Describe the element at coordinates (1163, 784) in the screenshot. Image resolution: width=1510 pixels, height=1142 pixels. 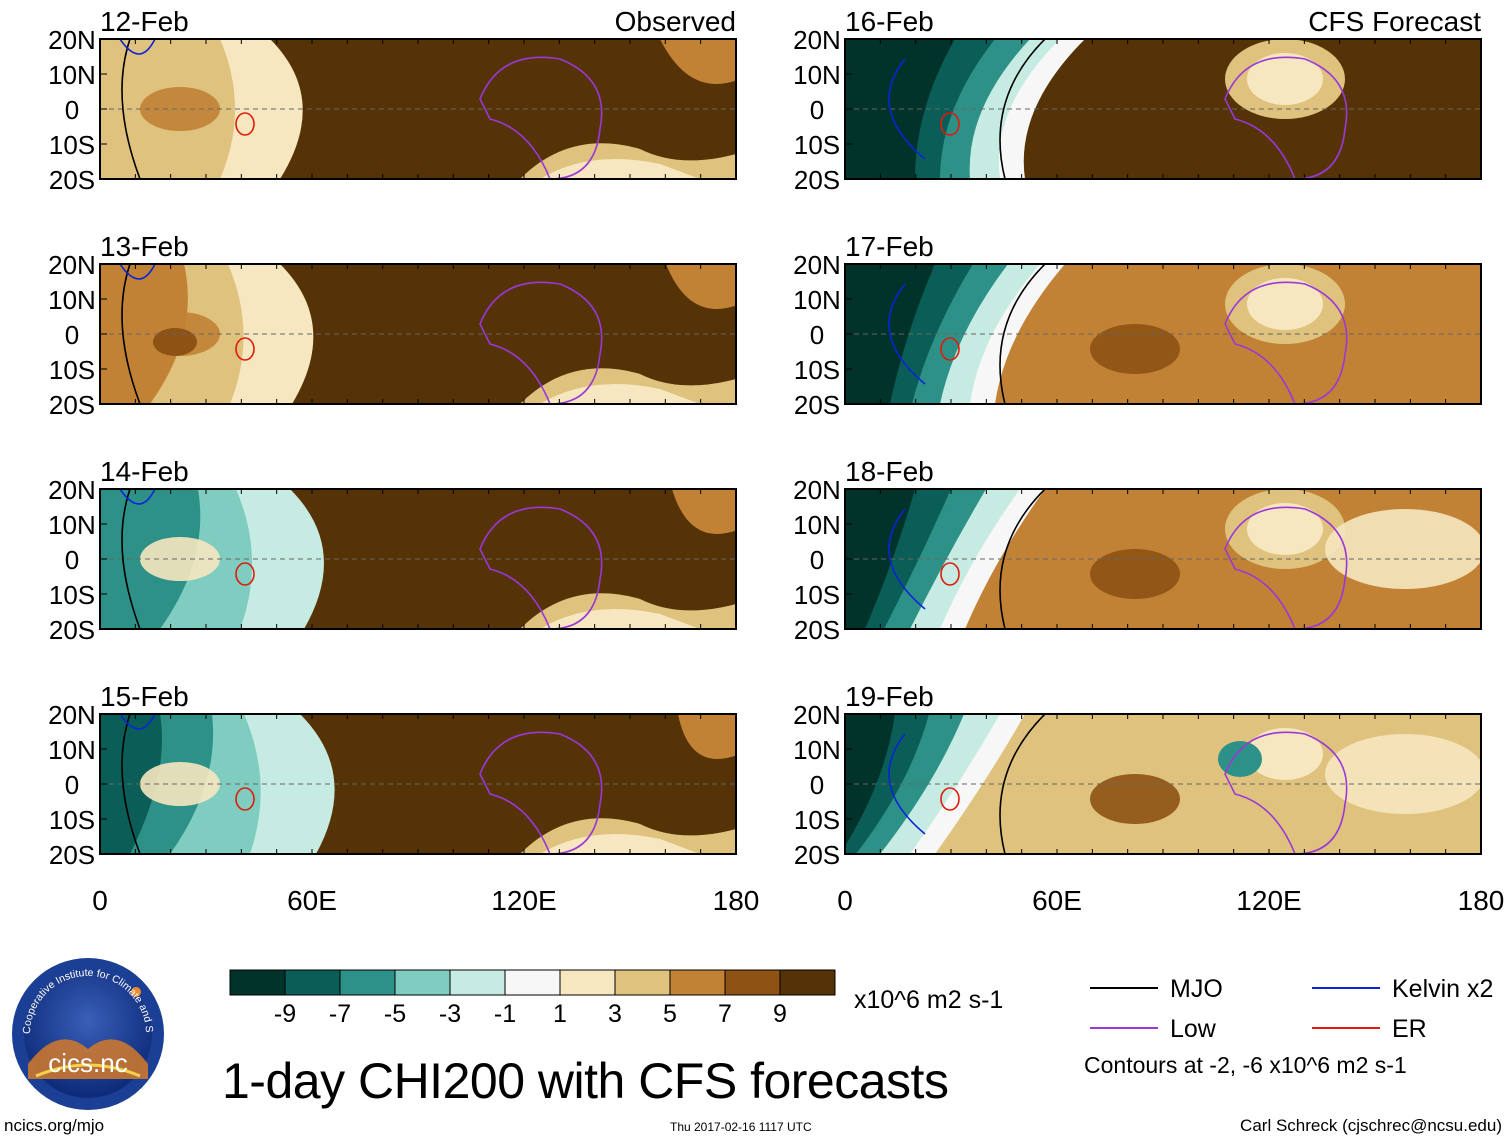
I see `map-panel-19-Feb` at that location.